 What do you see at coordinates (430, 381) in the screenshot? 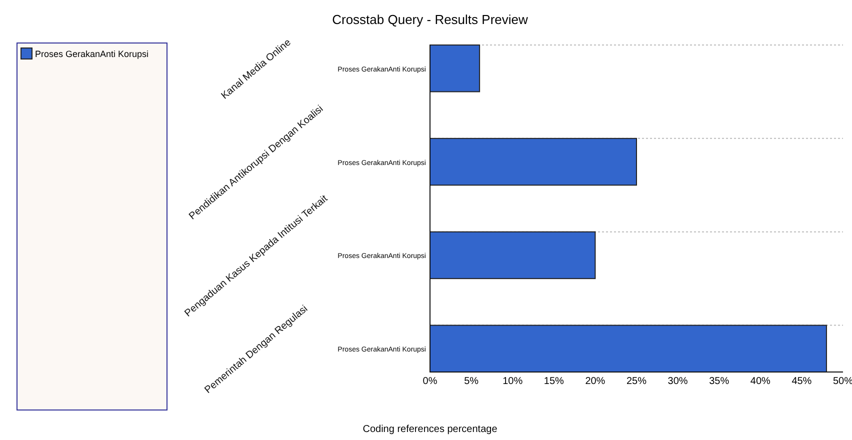
I see `x-tick-label: 0%` at bounding box center [430, 381].